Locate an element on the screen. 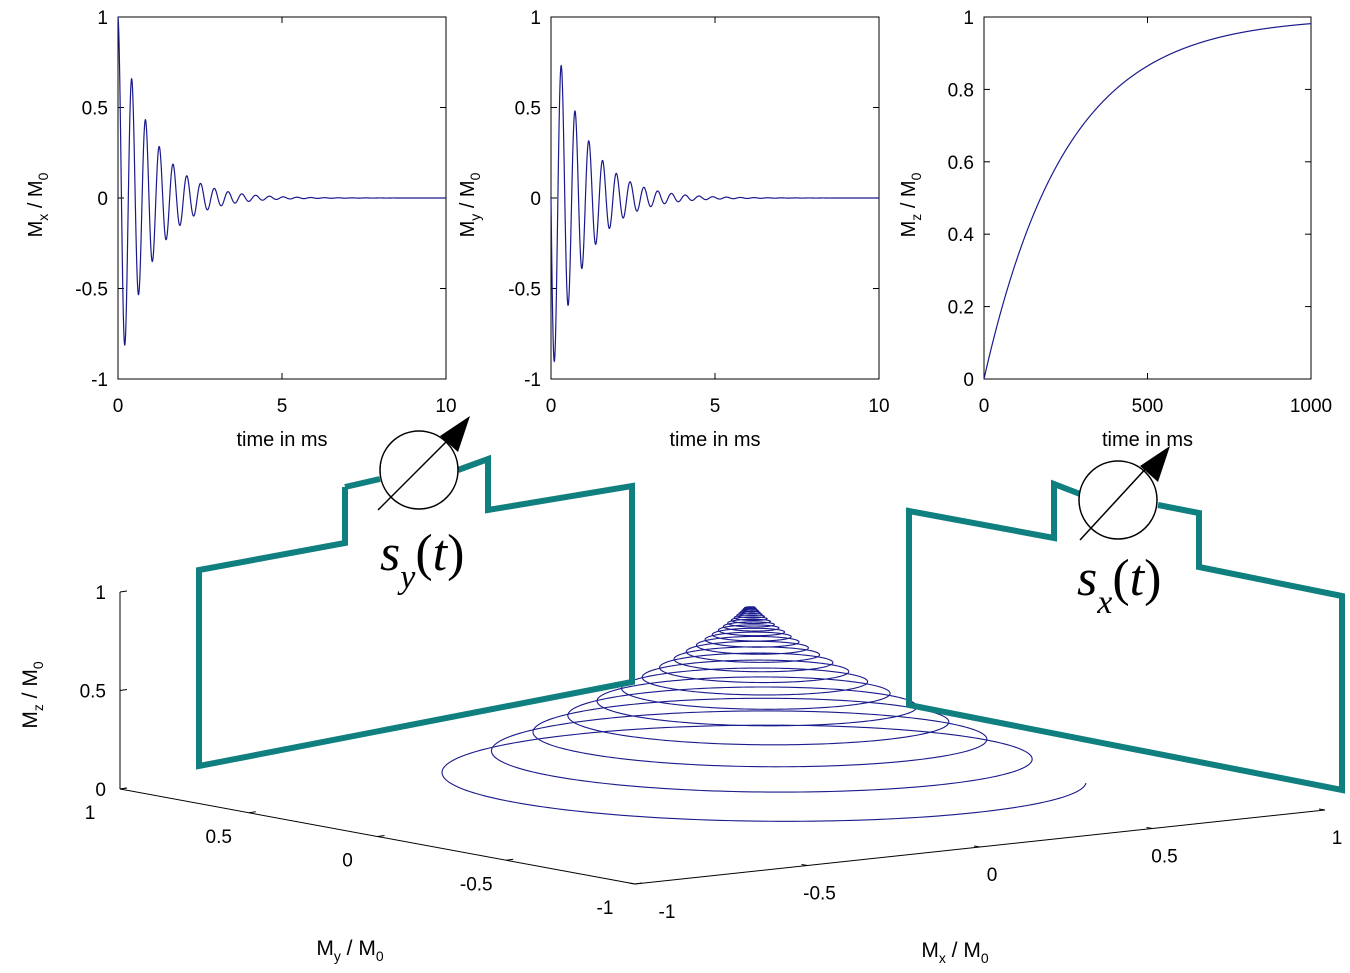 The image size is (1350, 973). coil-x-loop is located at coordinates (1125, 636).